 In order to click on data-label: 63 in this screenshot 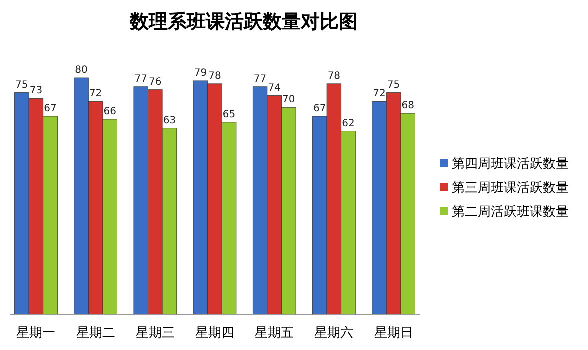, I will do `click(169, 120)`.